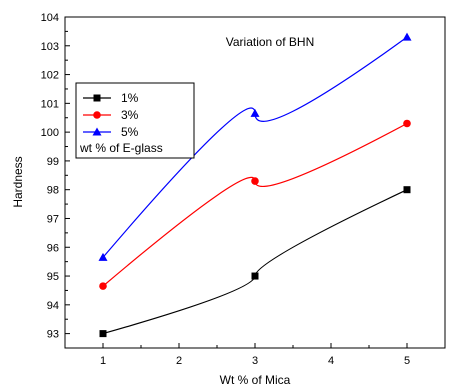  I want to click on y-tick-label: 103, so click(50, 47).